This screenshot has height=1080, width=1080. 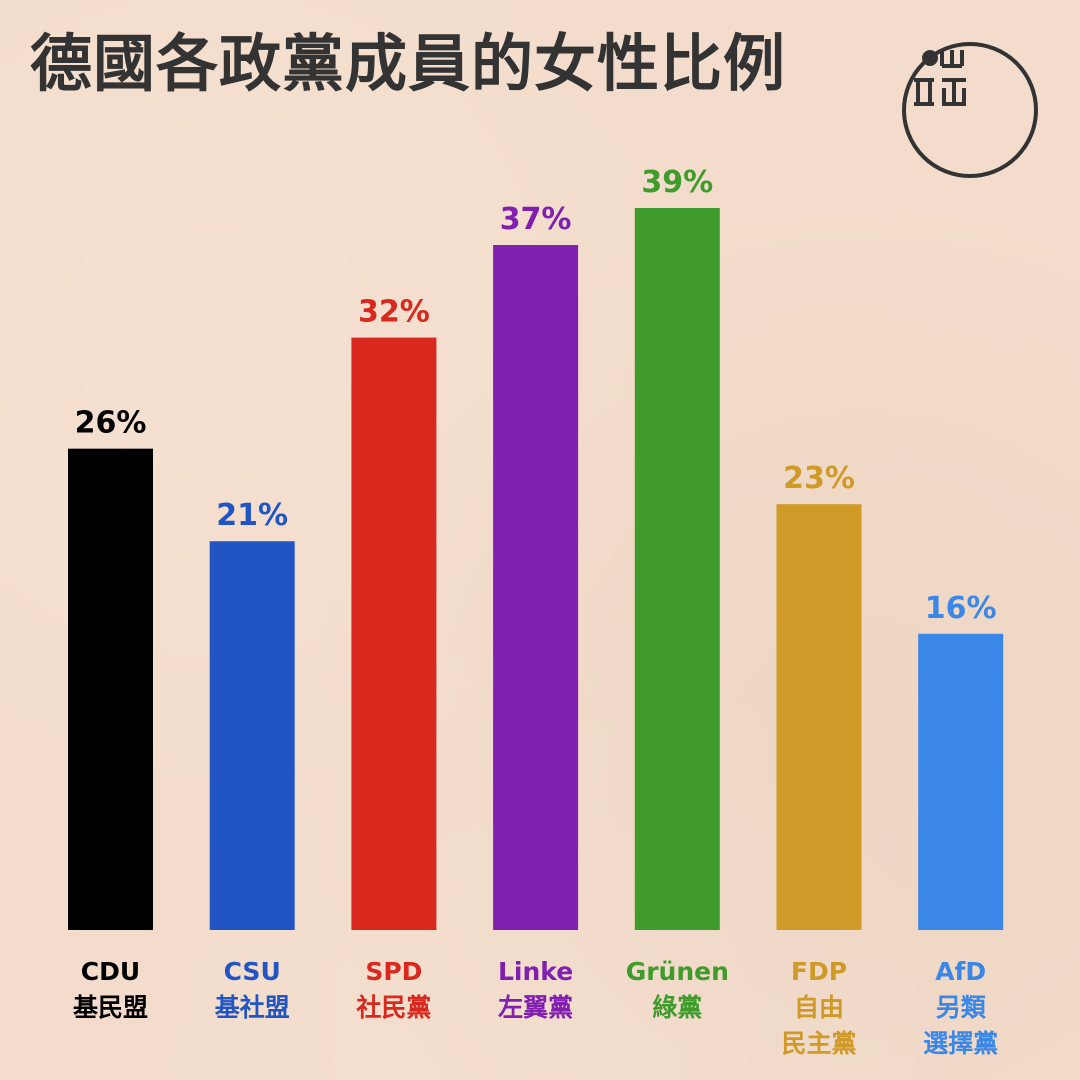 I want to click on data-label: 26%, so click(x=111, y=423).